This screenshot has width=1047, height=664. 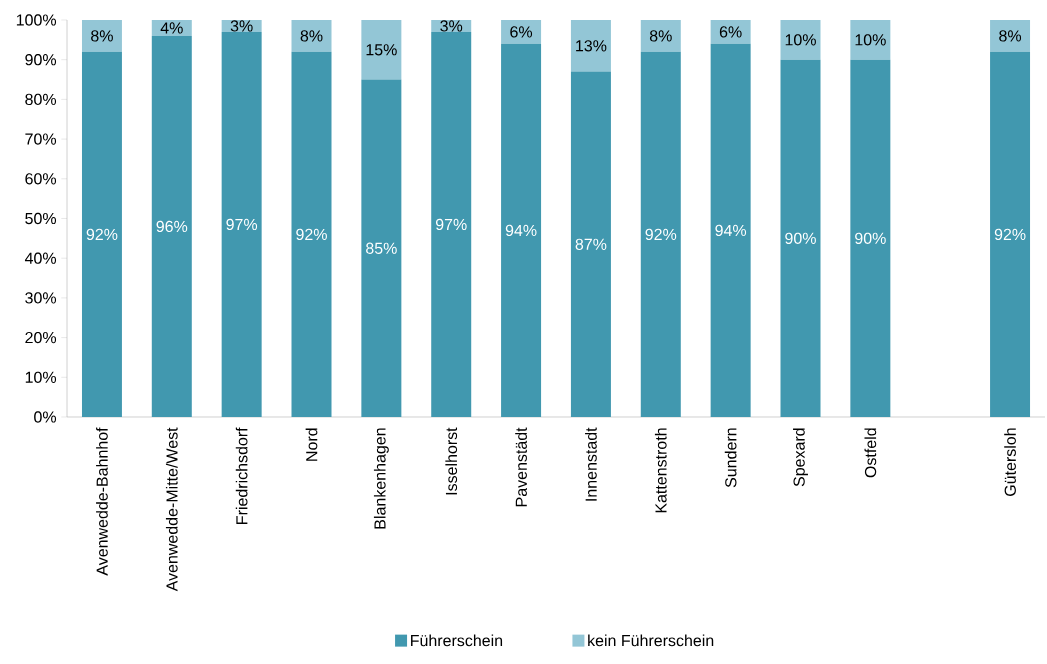 I want to click on data-label: 4%, so click(x=171, y=28).